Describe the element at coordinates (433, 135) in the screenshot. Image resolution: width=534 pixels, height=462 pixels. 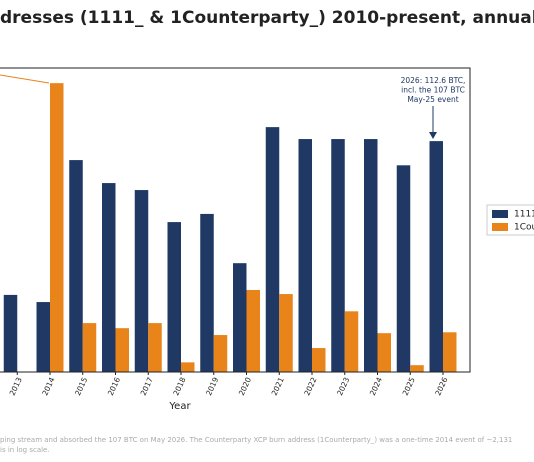
I see `annotation-arrowhead` at that location.